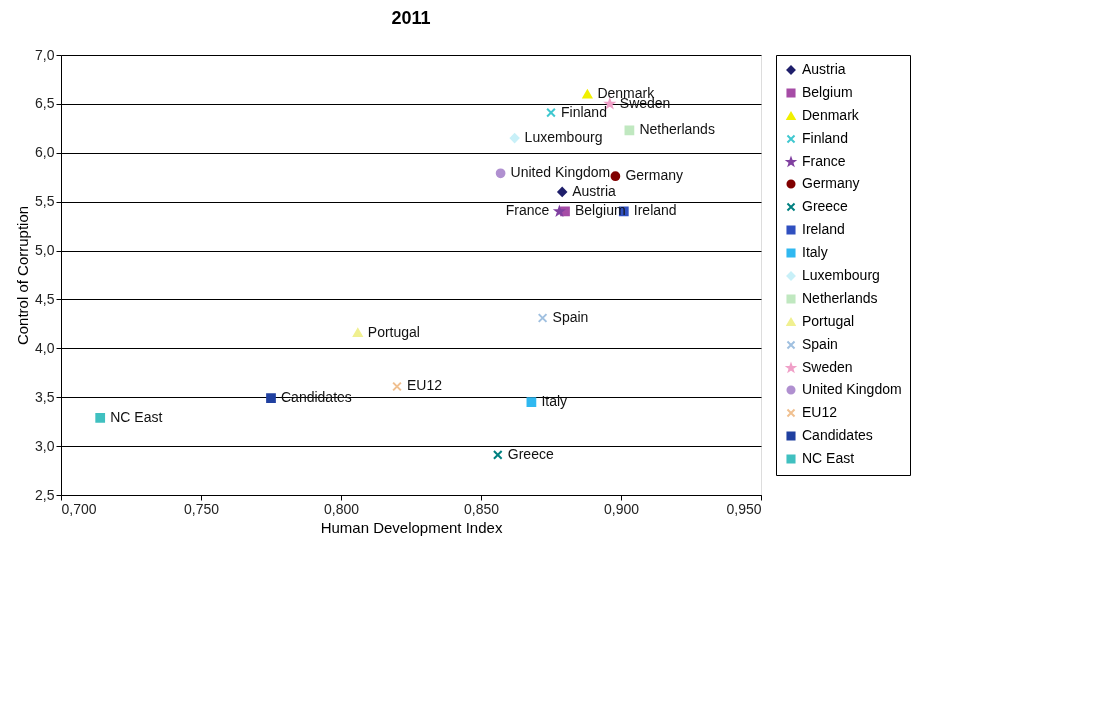 This screenshot has width=1097, height=706. I want to click on legend-label: EU12, so click(820, 412).